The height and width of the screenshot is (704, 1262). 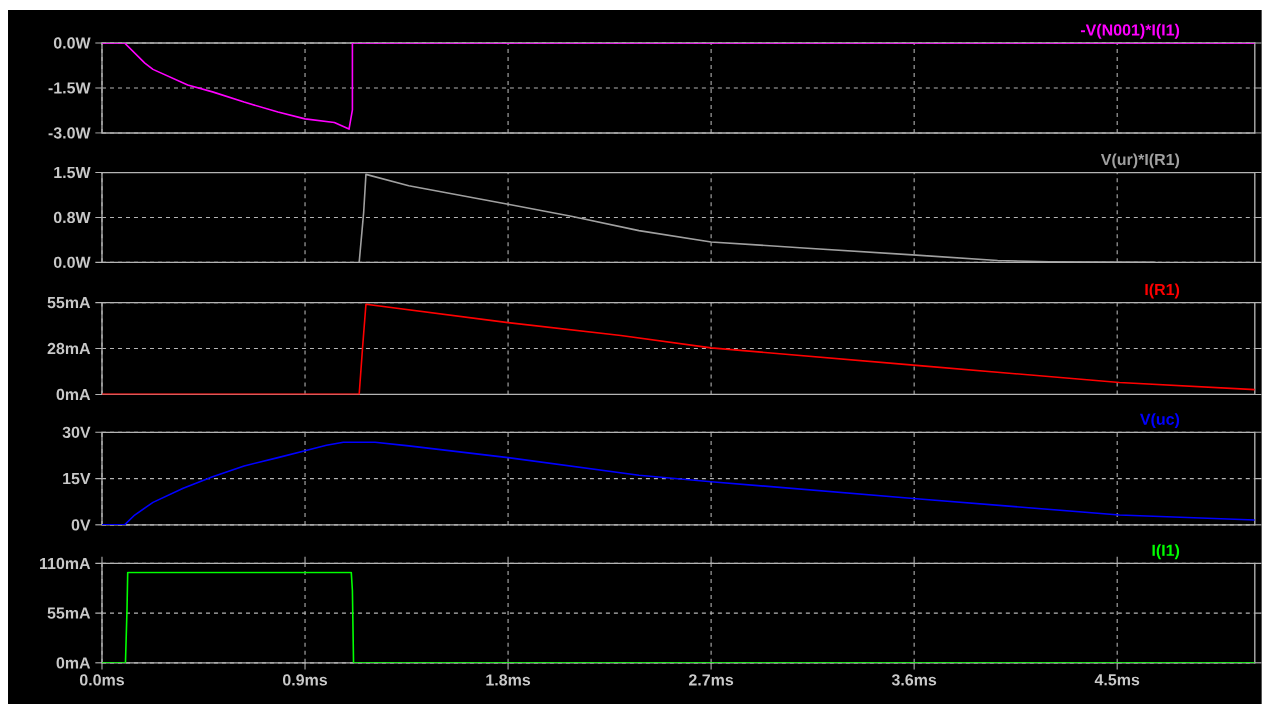 What do you see at coordinates (305, 680) in the screenshot?
I see `x-tick-label: 0.9ms` at bounding box center [305, 680].